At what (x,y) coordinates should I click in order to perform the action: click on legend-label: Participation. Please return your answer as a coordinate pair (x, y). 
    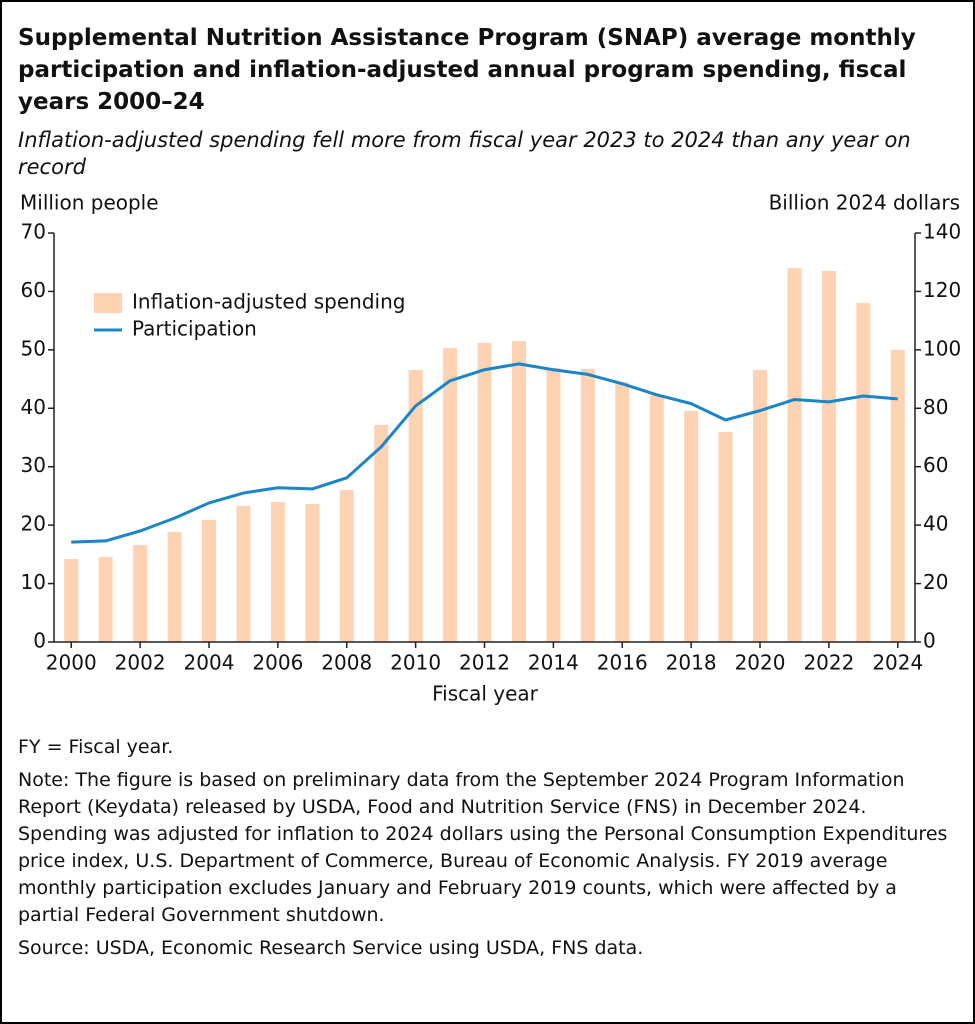
    Looking at the image, I should click on (194, 329).